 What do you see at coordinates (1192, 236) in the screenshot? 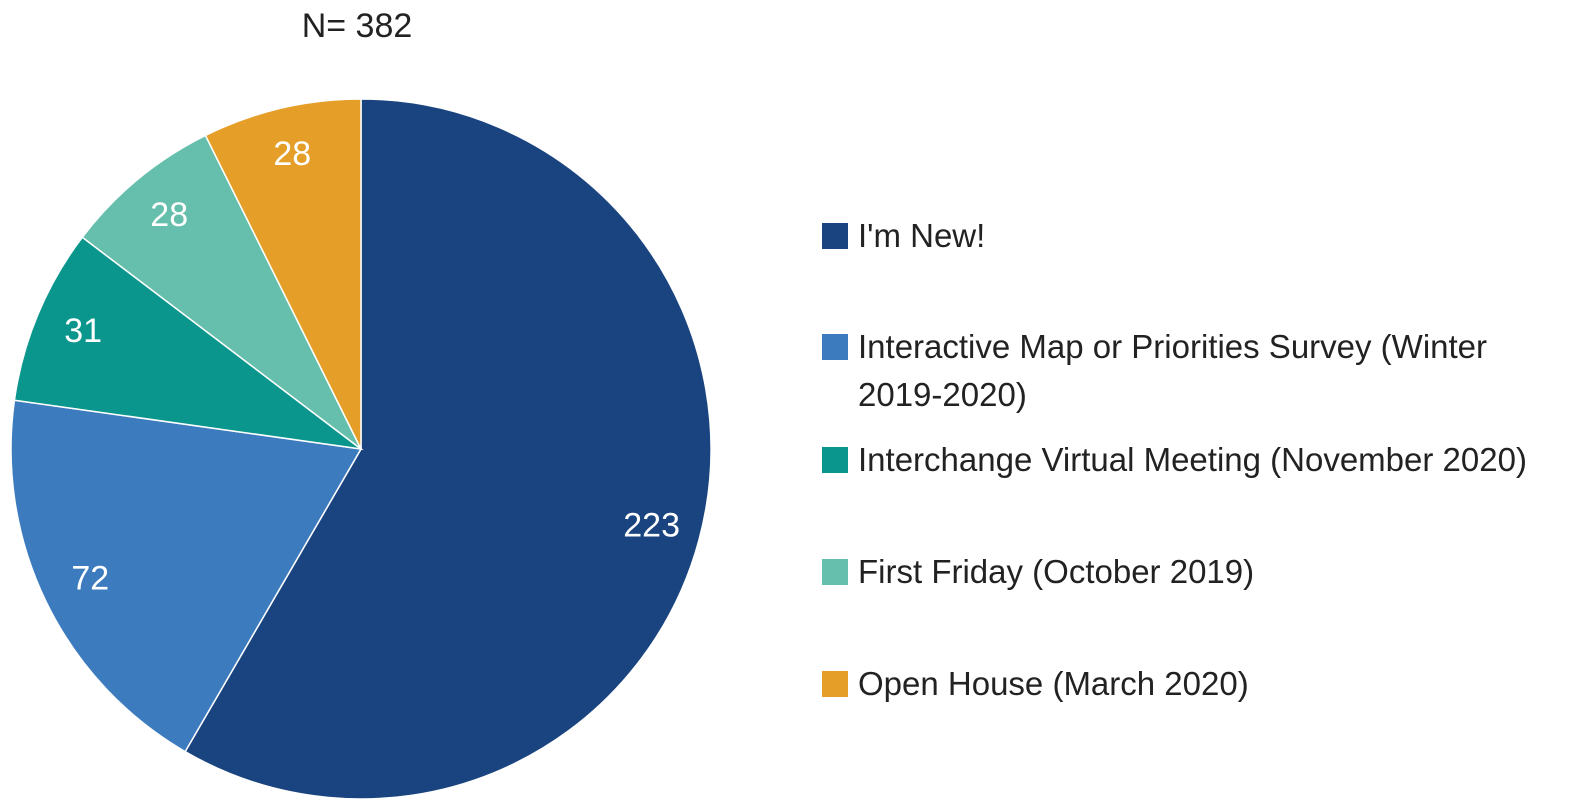
I see `legend-item: I'm New!` at bounding box center [1192, 236].